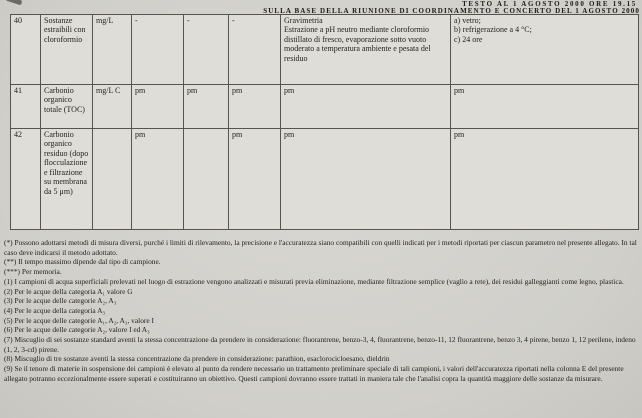  Describe the element at coordinates (25, 179) in the screenshot. I see `row42-number: 42` at that location.